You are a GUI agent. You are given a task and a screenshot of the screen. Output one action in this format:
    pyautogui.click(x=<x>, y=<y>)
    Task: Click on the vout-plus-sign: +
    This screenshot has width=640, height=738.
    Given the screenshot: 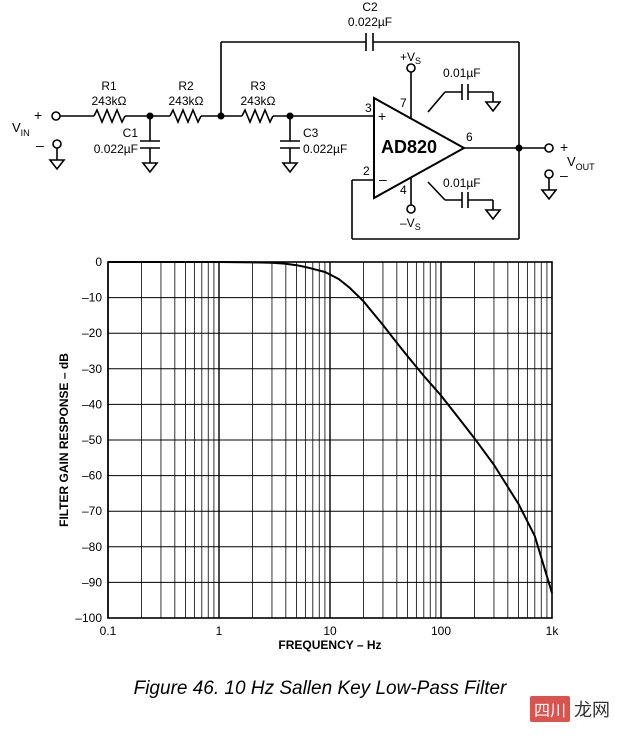 What is the action you would take?
    pyautogui.click(x=564, y=147)
    